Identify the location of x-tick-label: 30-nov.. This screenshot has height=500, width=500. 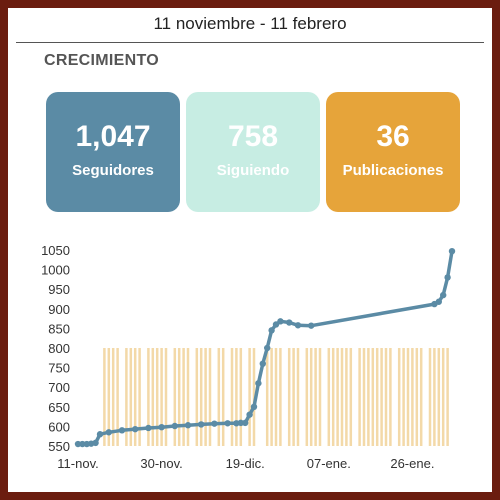
(161, 463).